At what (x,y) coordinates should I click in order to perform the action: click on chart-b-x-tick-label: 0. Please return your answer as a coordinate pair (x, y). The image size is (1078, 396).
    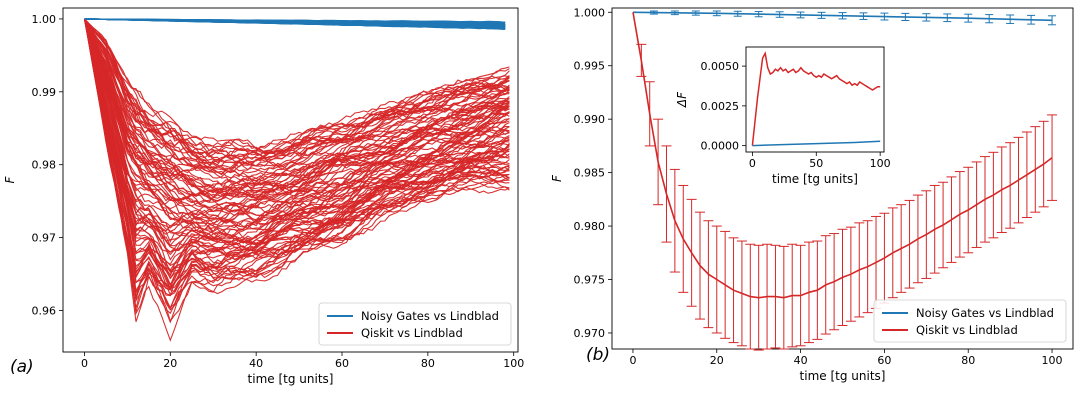
    Looking at the image, I should click on (632, 360).